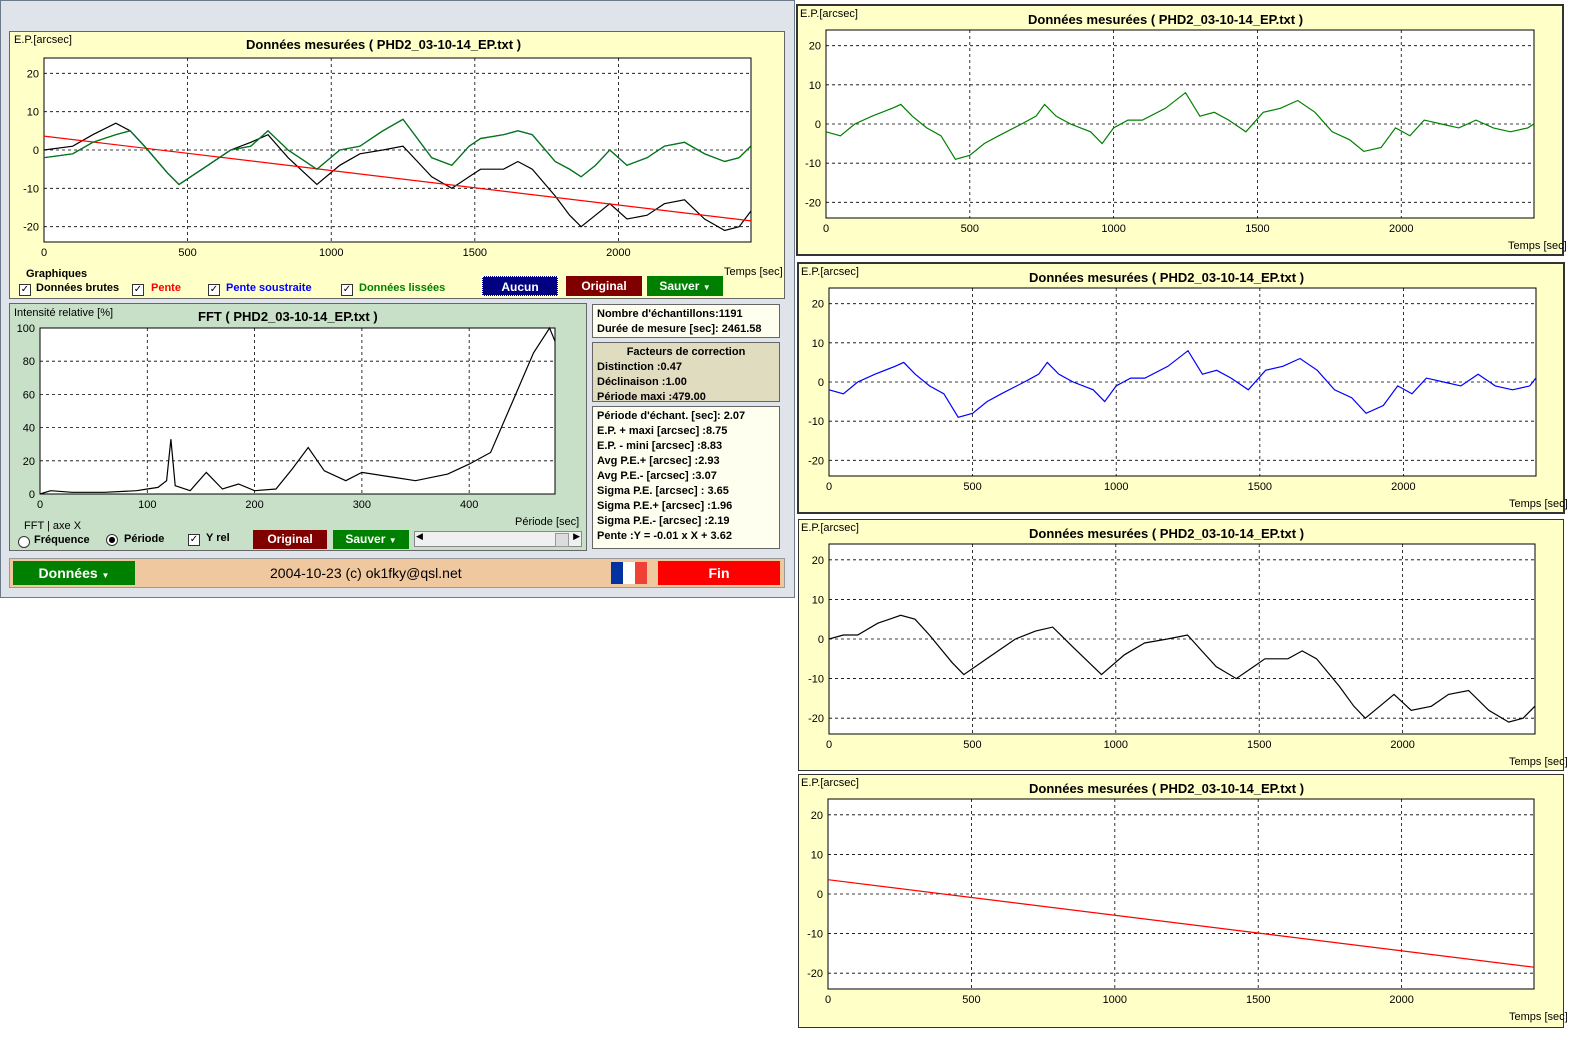 The height and width of the screenshot is (1040, 1583). What do you see at coordinates (362, 505) in the screenshot?
I see `x-tick-label: 300` at bounding box center [362, 505].